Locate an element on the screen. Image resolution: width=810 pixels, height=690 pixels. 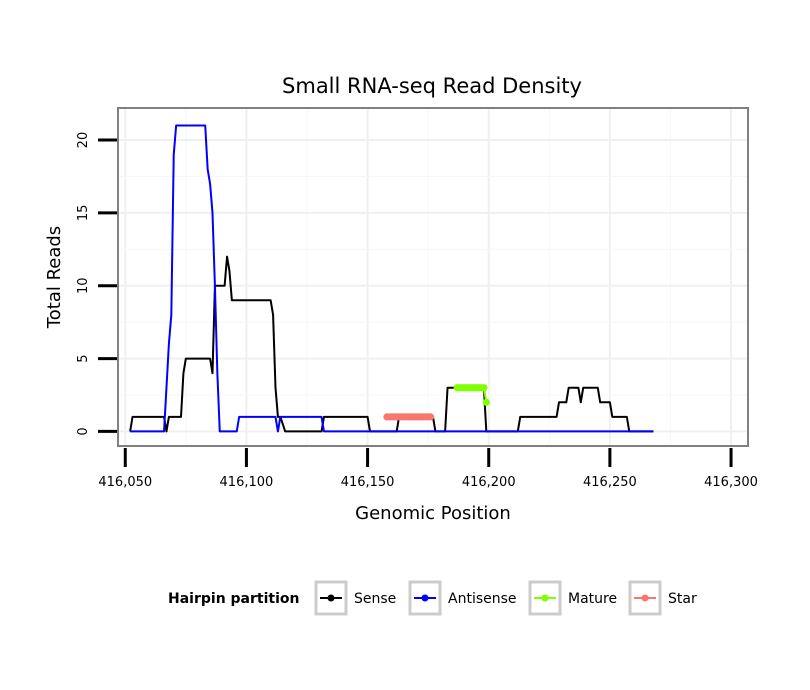
y-tick-label: 0 is located at coordinates (83, 431).